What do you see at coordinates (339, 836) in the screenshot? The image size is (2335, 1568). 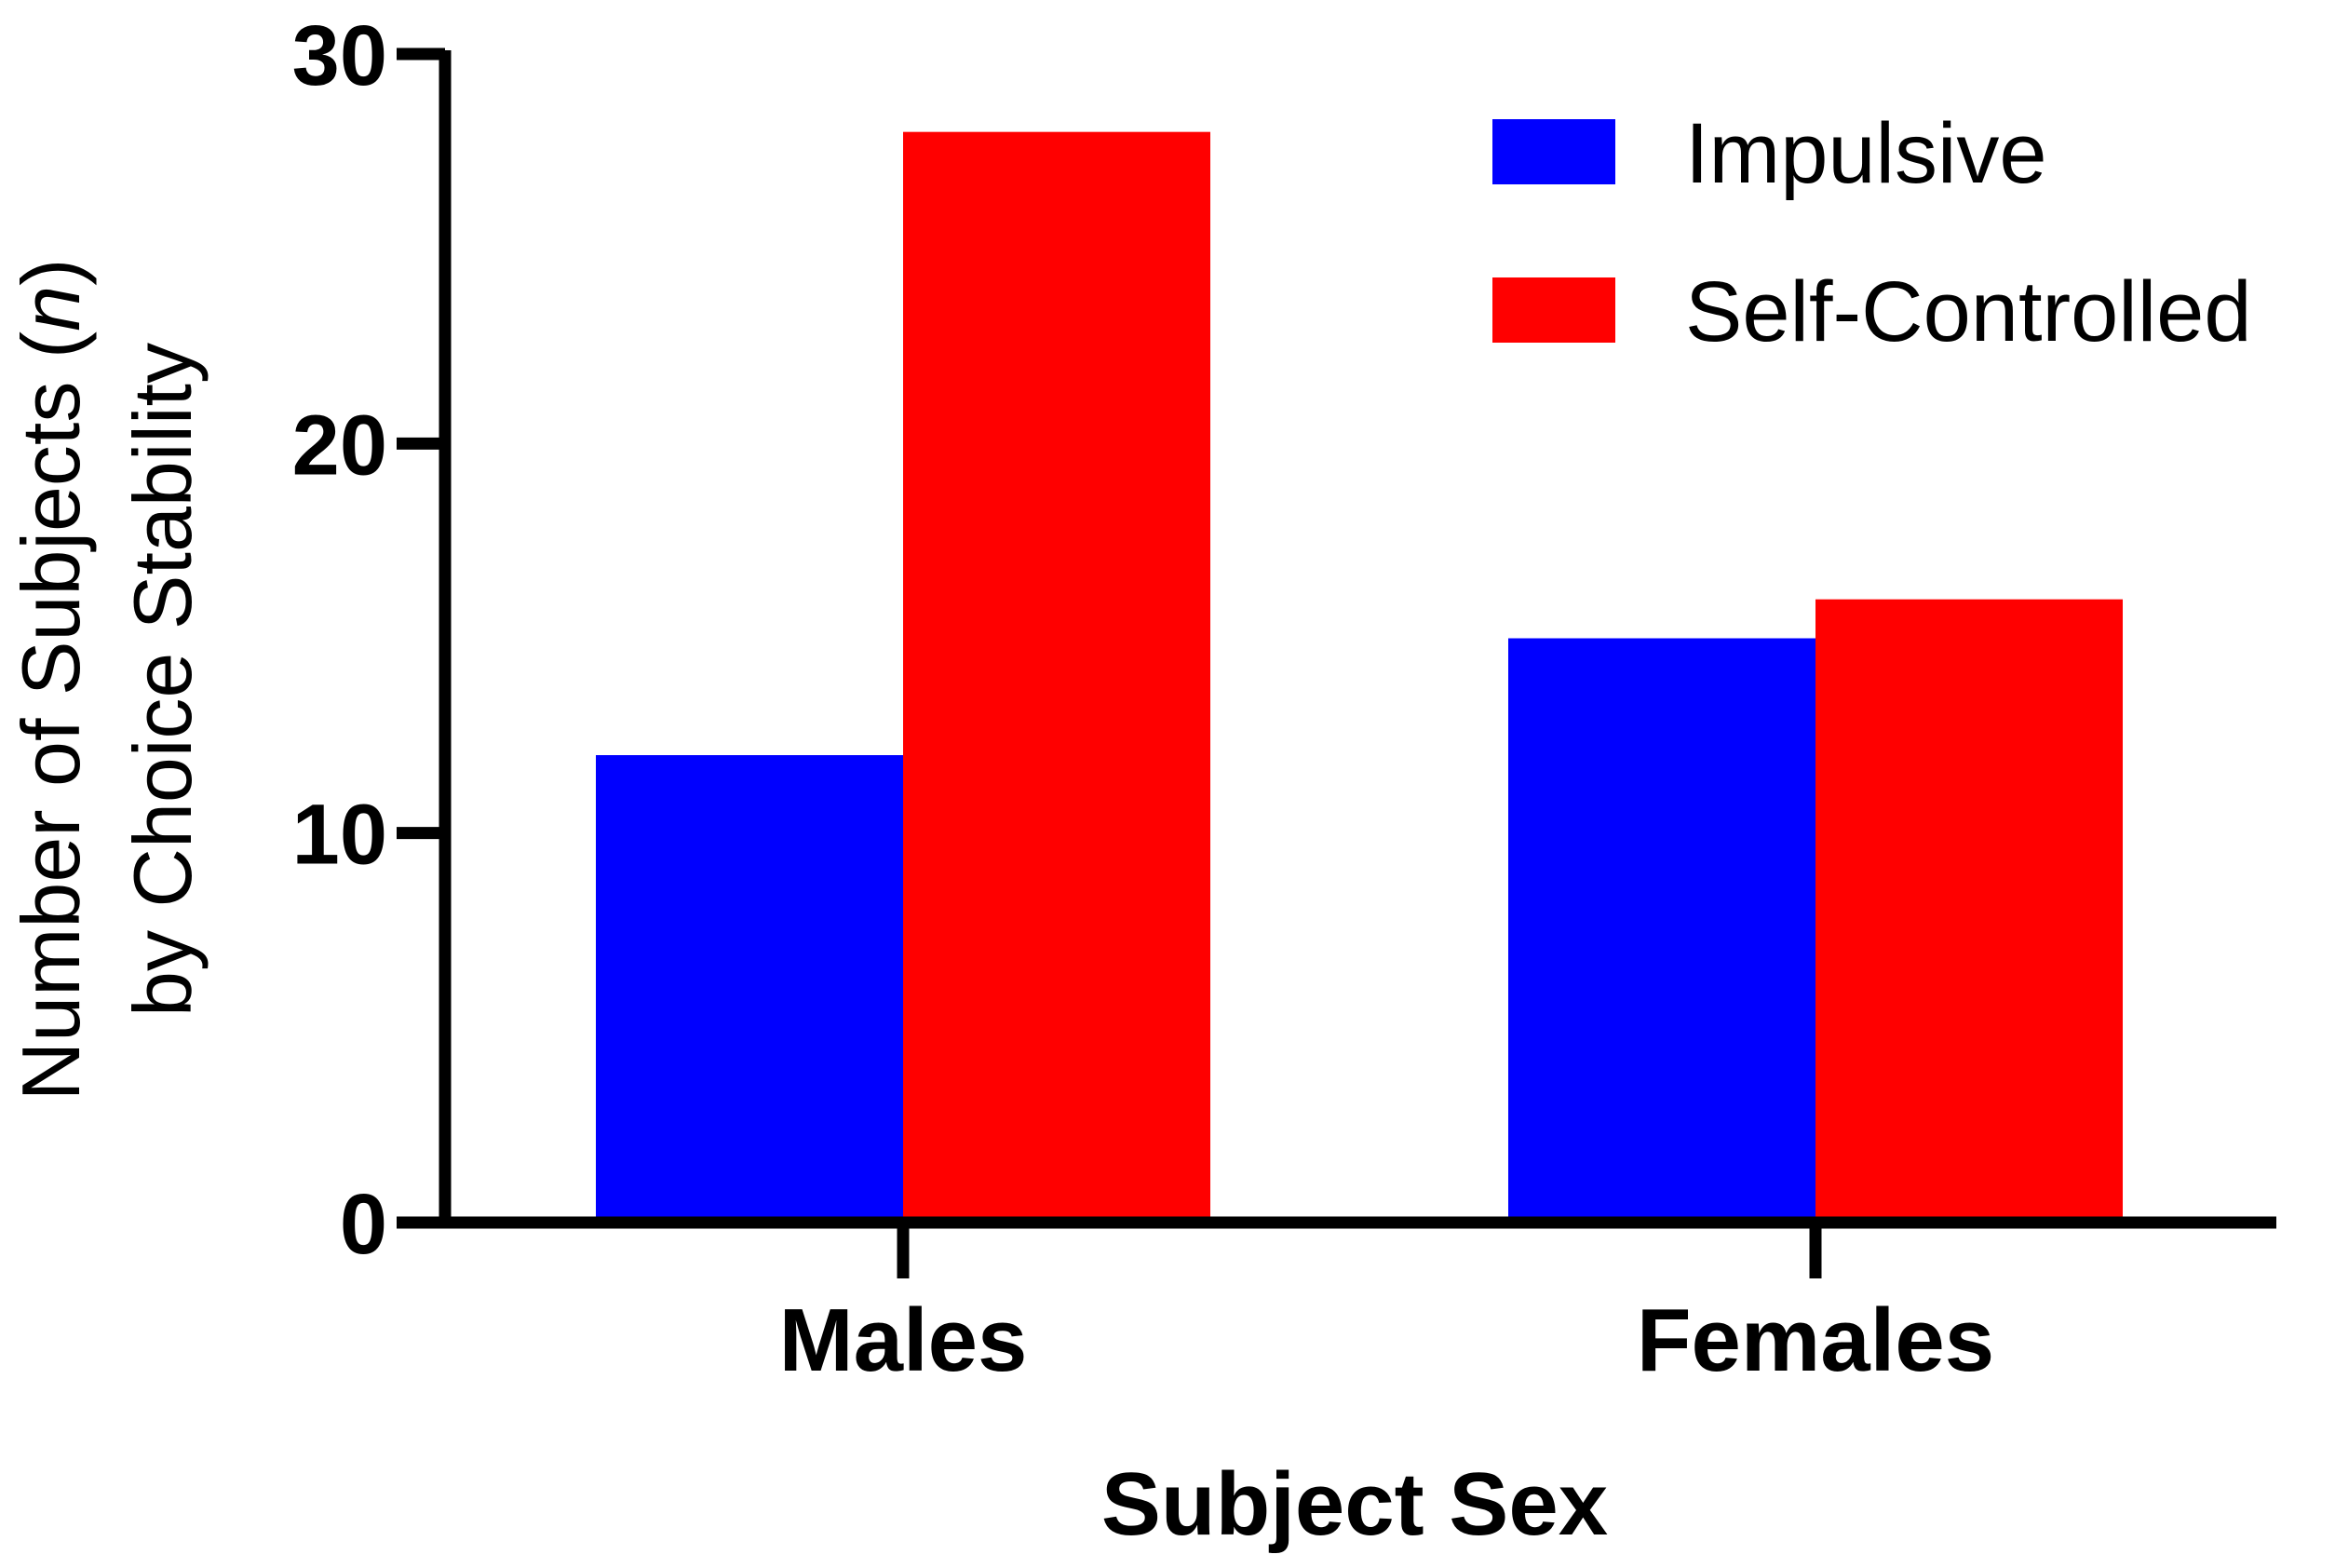 I see `y-tick-label-10: 10` at bounding box center [339, 836].